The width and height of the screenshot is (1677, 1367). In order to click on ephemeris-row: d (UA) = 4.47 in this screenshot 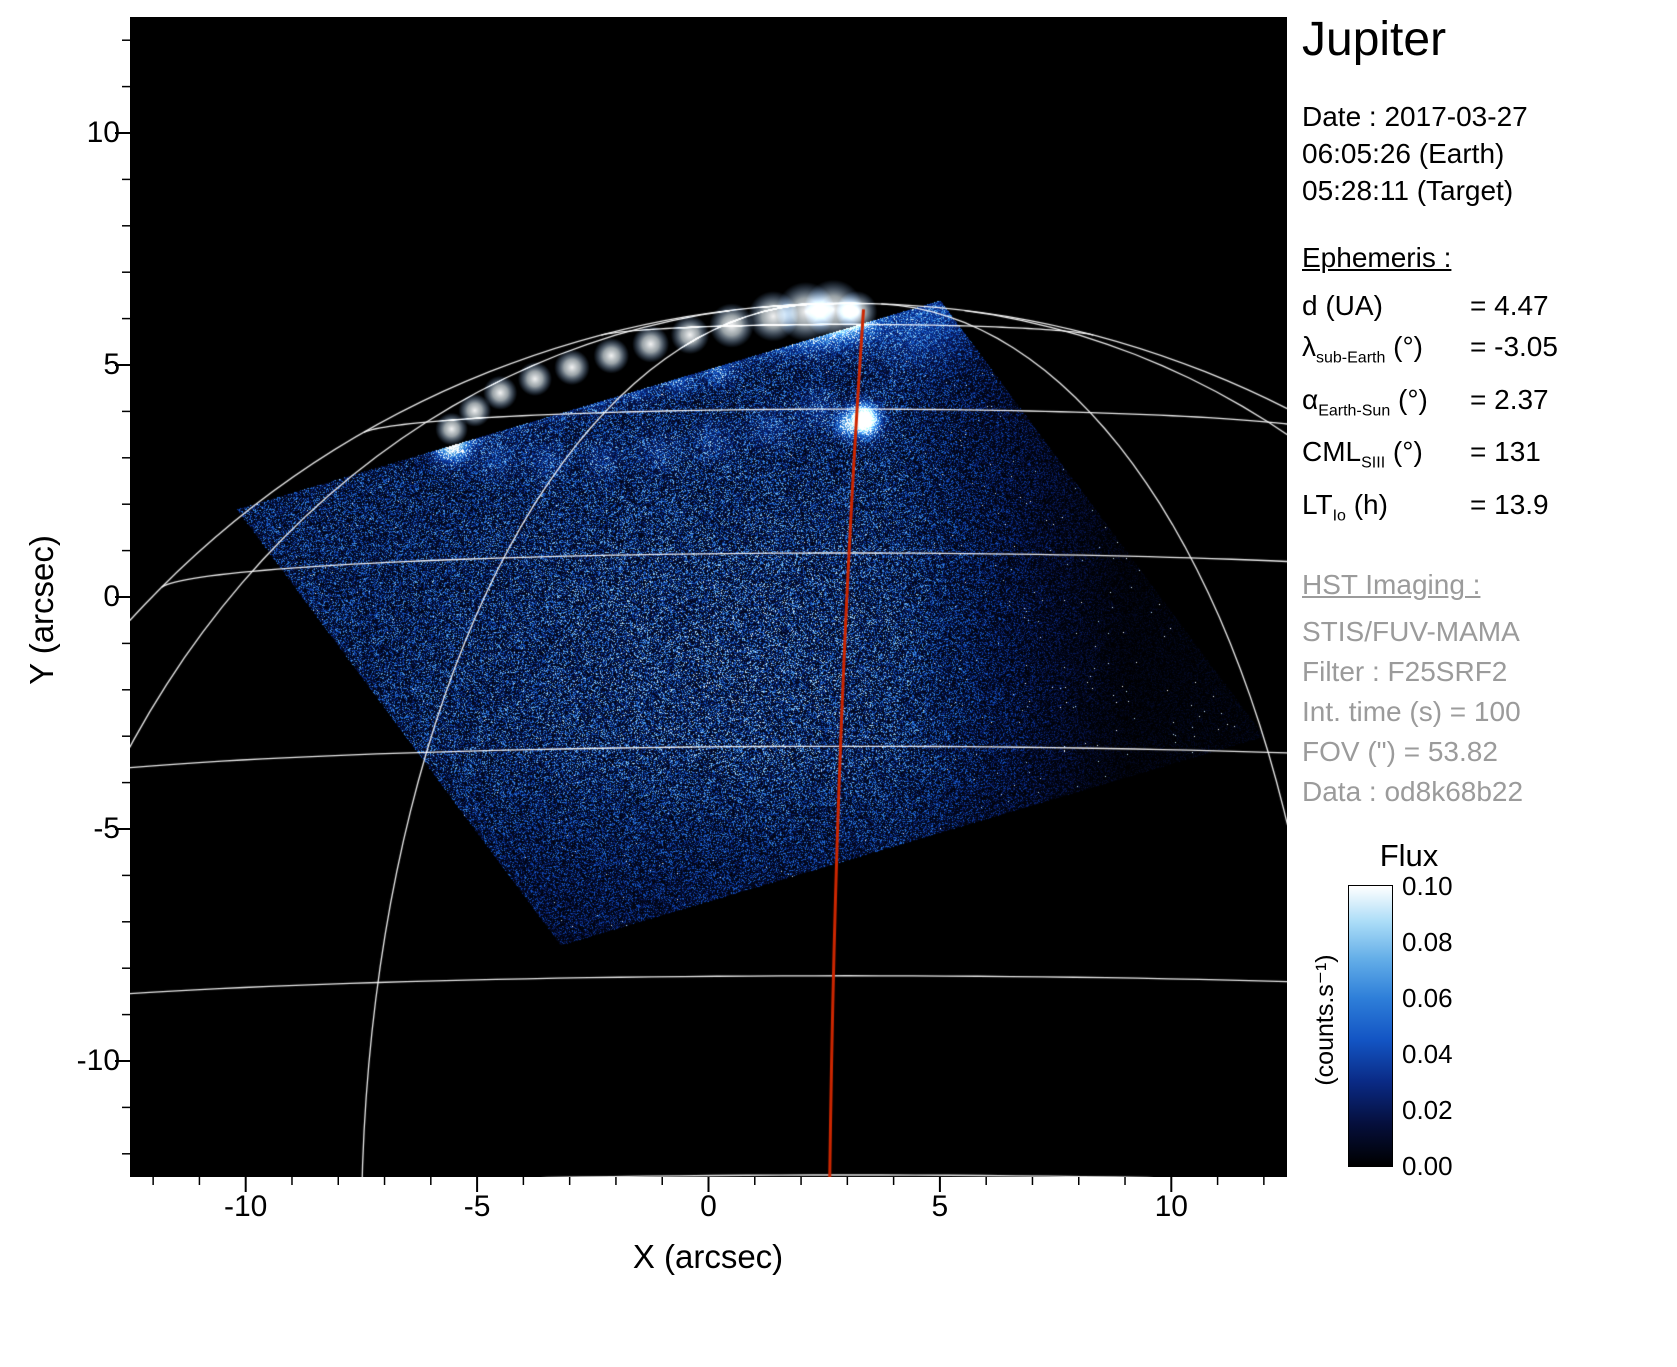, I will do `click(1425, 305)`.